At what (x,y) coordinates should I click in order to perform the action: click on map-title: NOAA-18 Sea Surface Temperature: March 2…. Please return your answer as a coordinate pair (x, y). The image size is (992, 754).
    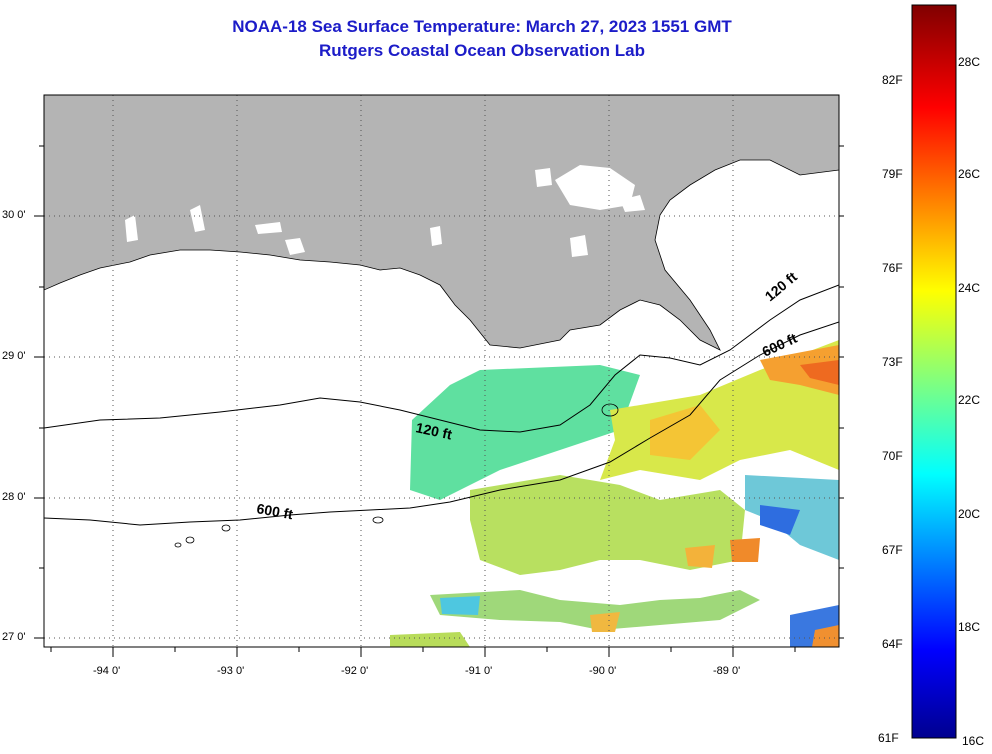
    Looking at the image, I should click on (482, 26).